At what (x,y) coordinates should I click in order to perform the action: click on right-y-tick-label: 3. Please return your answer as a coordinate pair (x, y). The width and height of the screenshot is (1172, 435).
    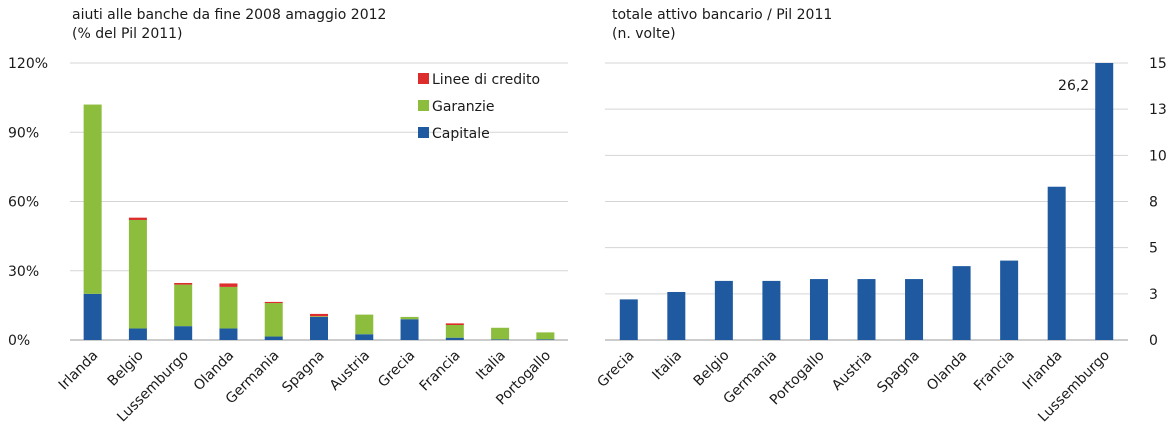
    Looking at the image, I should click on (1153, 295).